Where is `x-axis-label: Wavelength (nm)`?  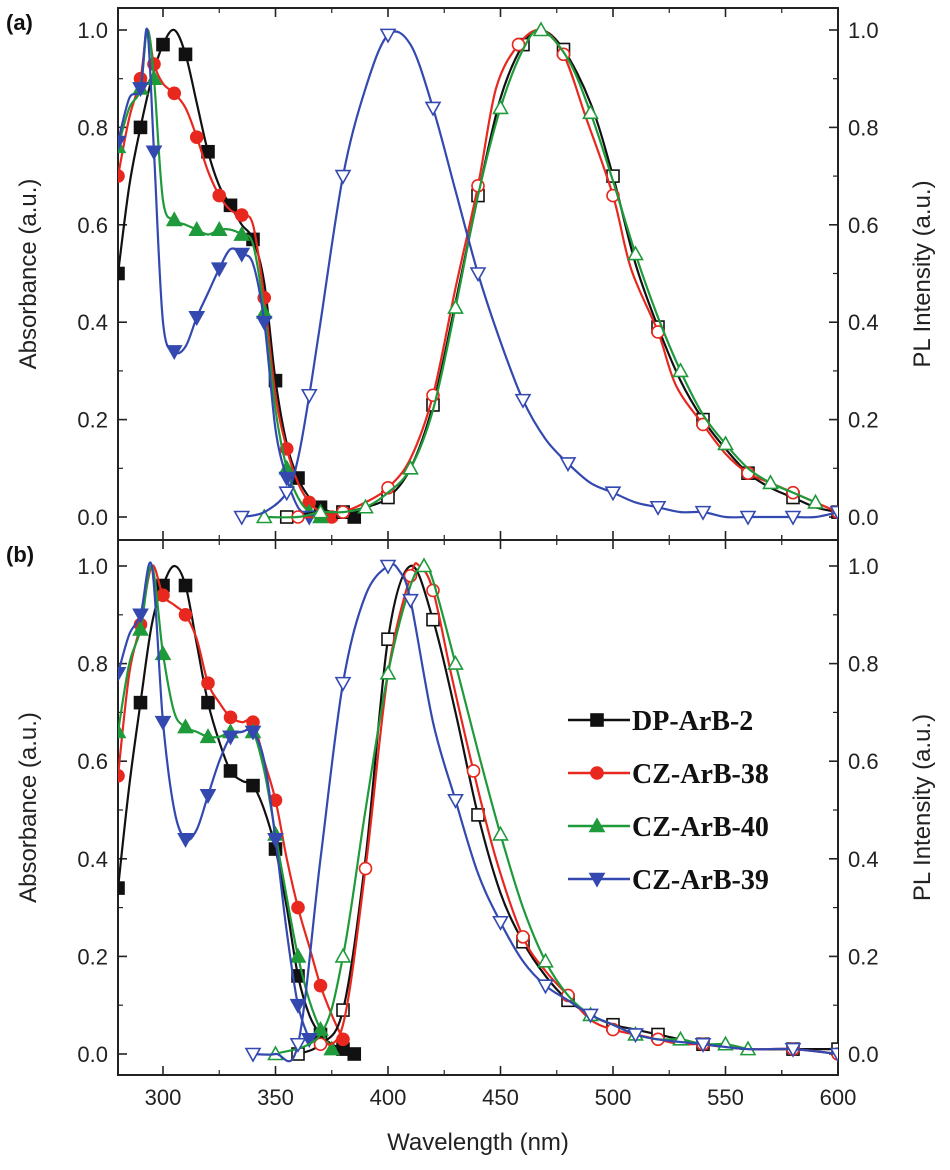
x-axis-label: Wavelength (nm) is located at coordinates (478, 1142).